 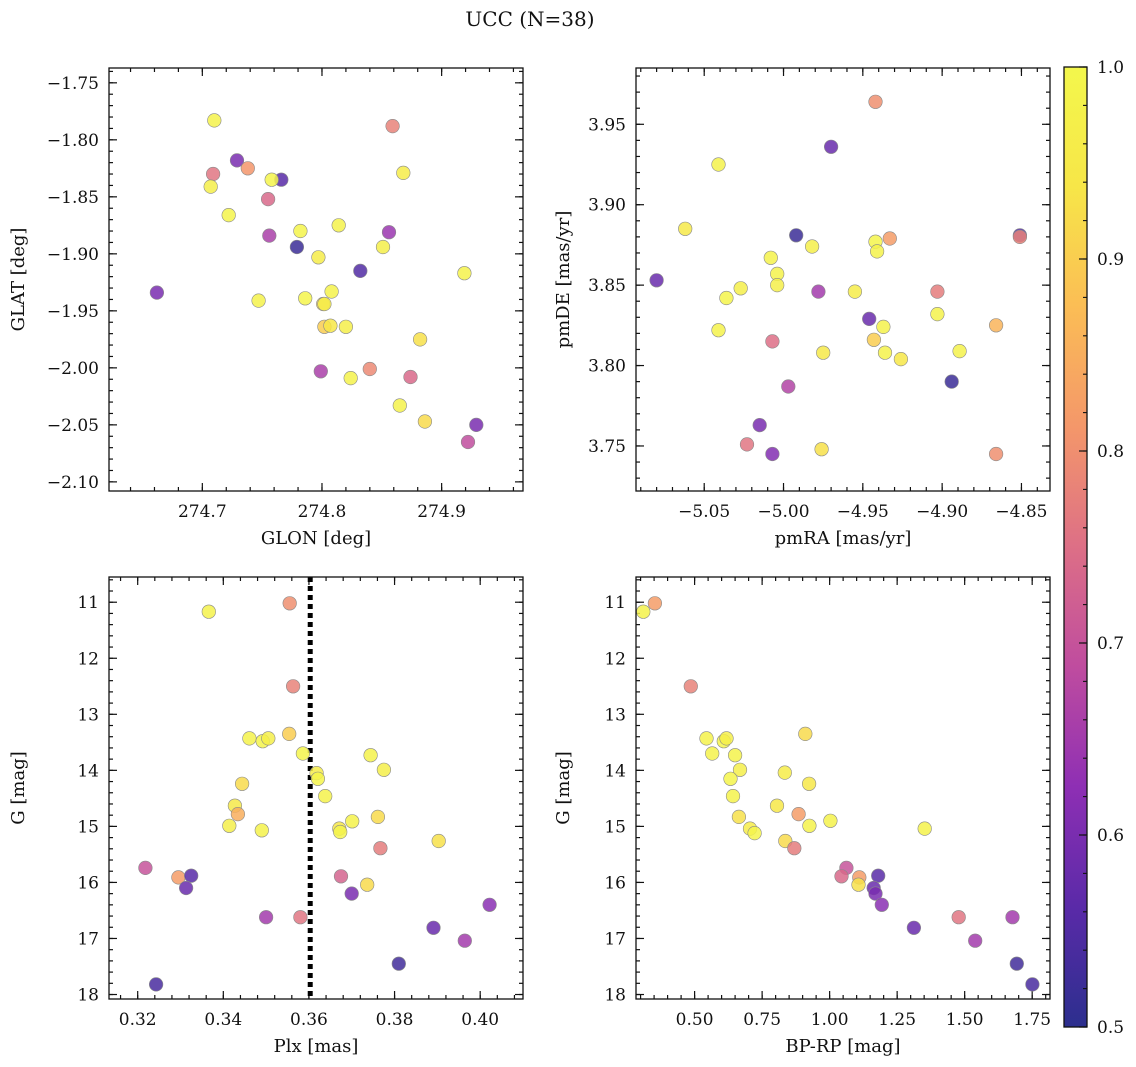 I want to click on y-tick-label: −1.75, so click(x=73, y=84).